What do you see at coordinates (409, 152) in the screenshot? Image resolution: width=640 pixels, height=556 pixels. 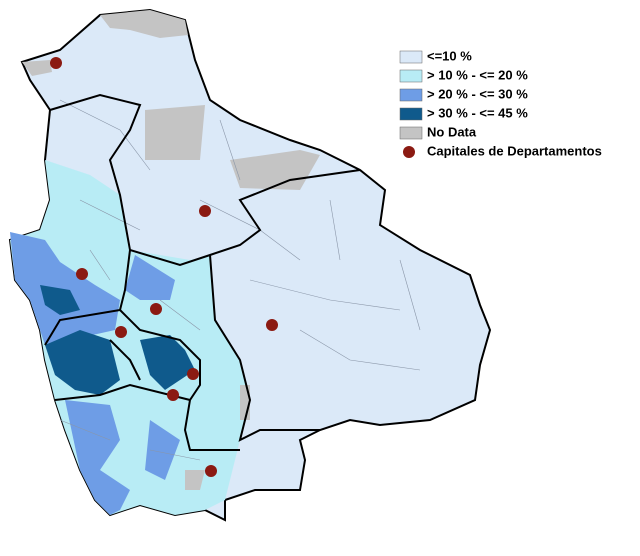 I see `legend-dot` at bounding box center [409, 152].